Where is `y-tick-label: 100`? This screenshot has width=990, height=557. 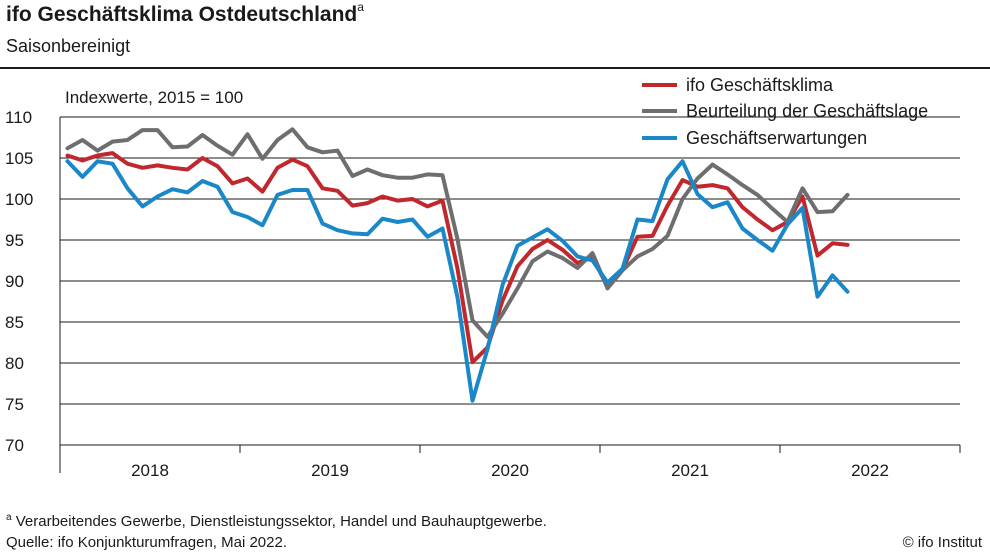 y-tick-label: 100 is located at coordinates (19, 199).